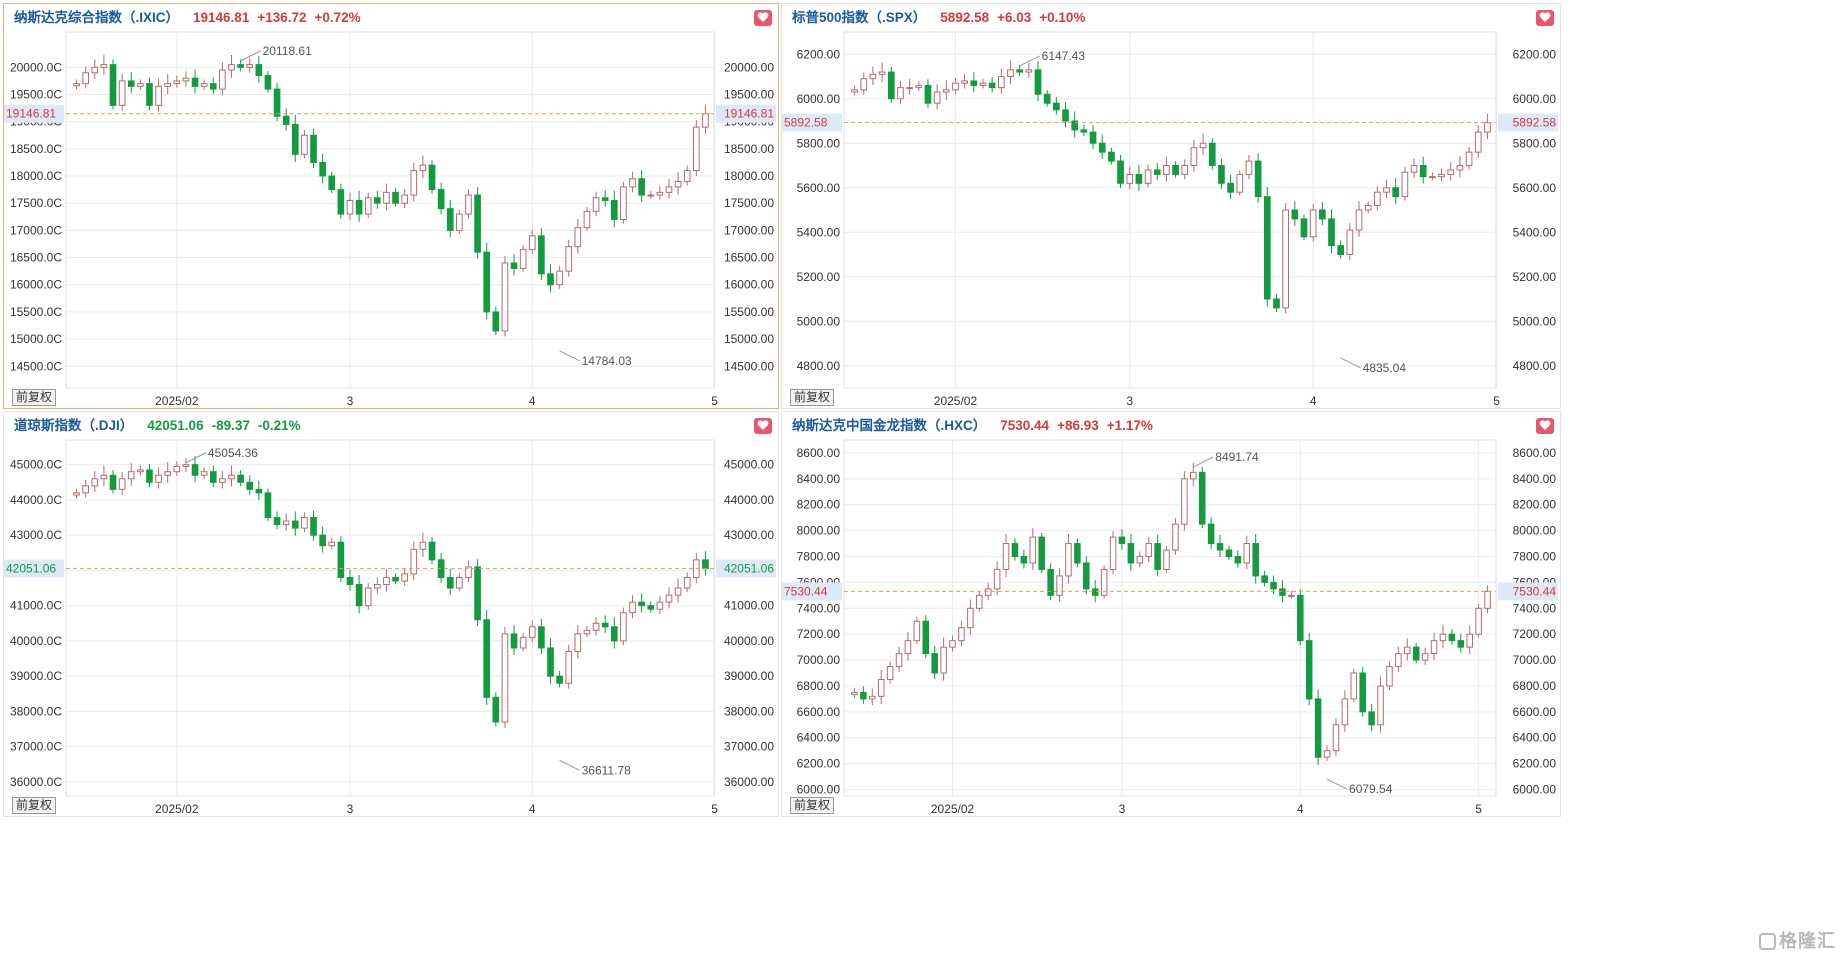  Describe the element at coordinates (1170, 210) in the screenshot. I see `plot-frame` at that location.